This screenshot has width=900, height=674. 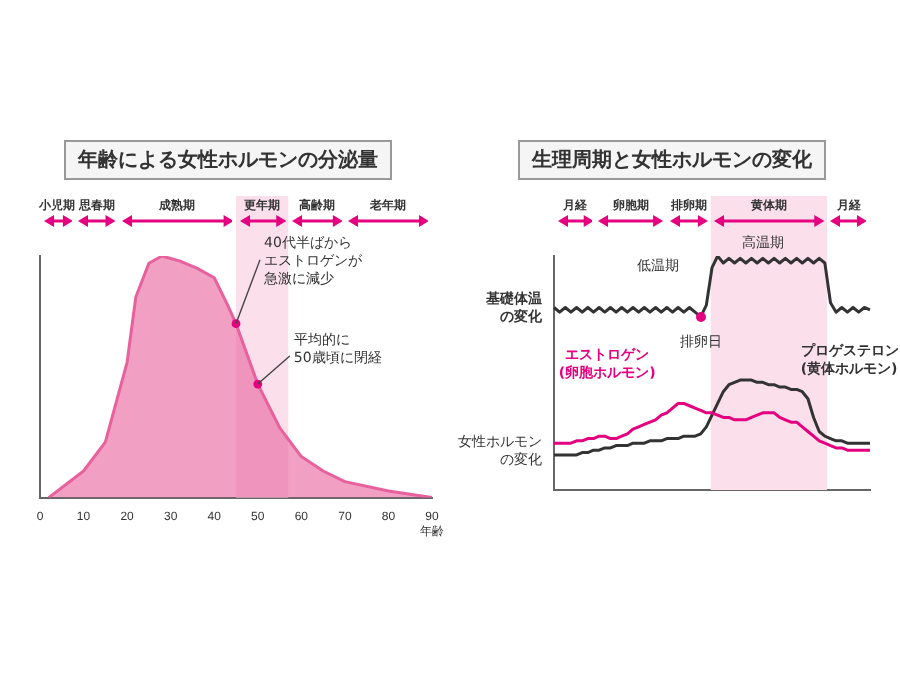 I want to click on chart-title: 年齢による女性ホルモンの分泌量, so click(x=228, y=160).